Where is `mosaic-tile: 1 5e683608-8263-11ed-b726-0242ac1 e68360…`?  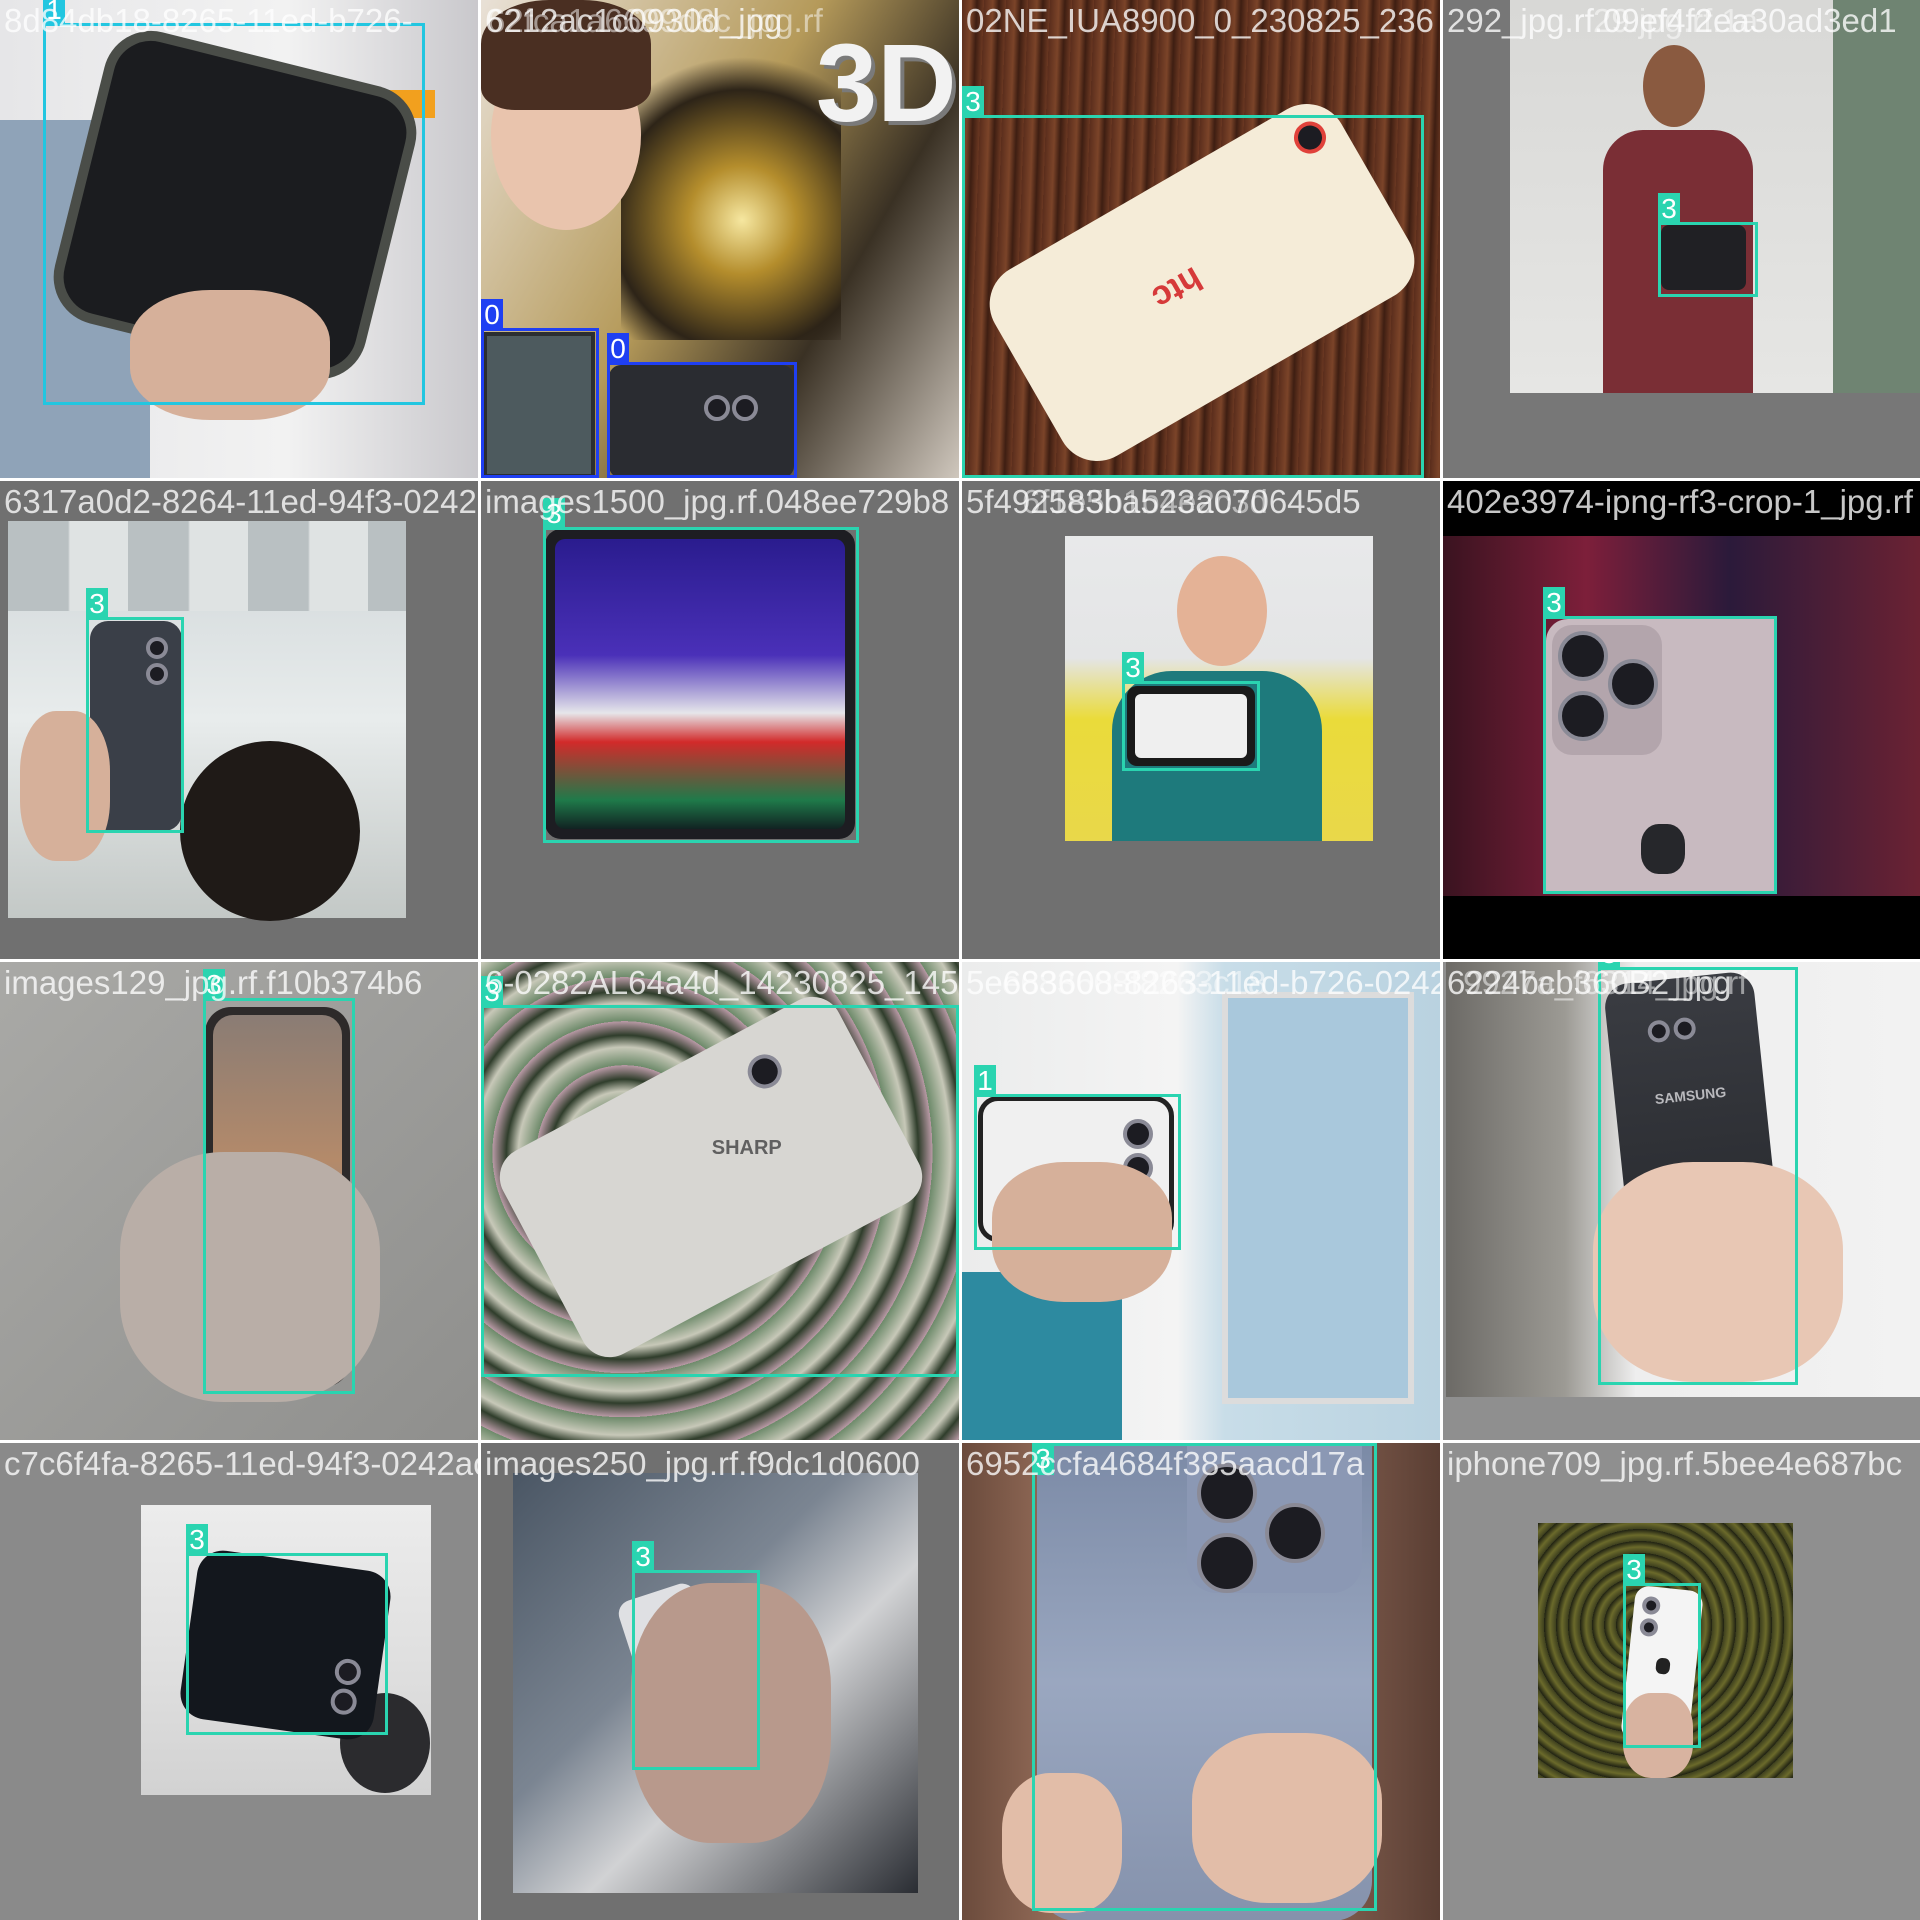
mosaic-tile: 1 5e683608-8263-11ed-b726-0242ac1 e68360… is located at coordinates (1201, 1201).